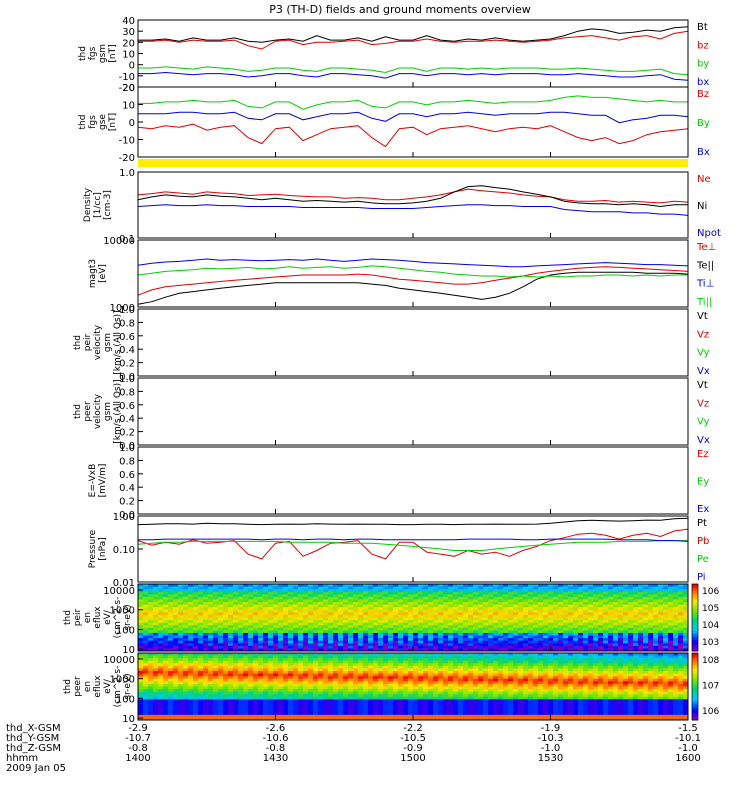 The width and height of the screenshot is (750, 804). What do you see at coordinates (703, 94) in the screenshot?
I see `legend-label: Bz` at bounding box center [703, 94].